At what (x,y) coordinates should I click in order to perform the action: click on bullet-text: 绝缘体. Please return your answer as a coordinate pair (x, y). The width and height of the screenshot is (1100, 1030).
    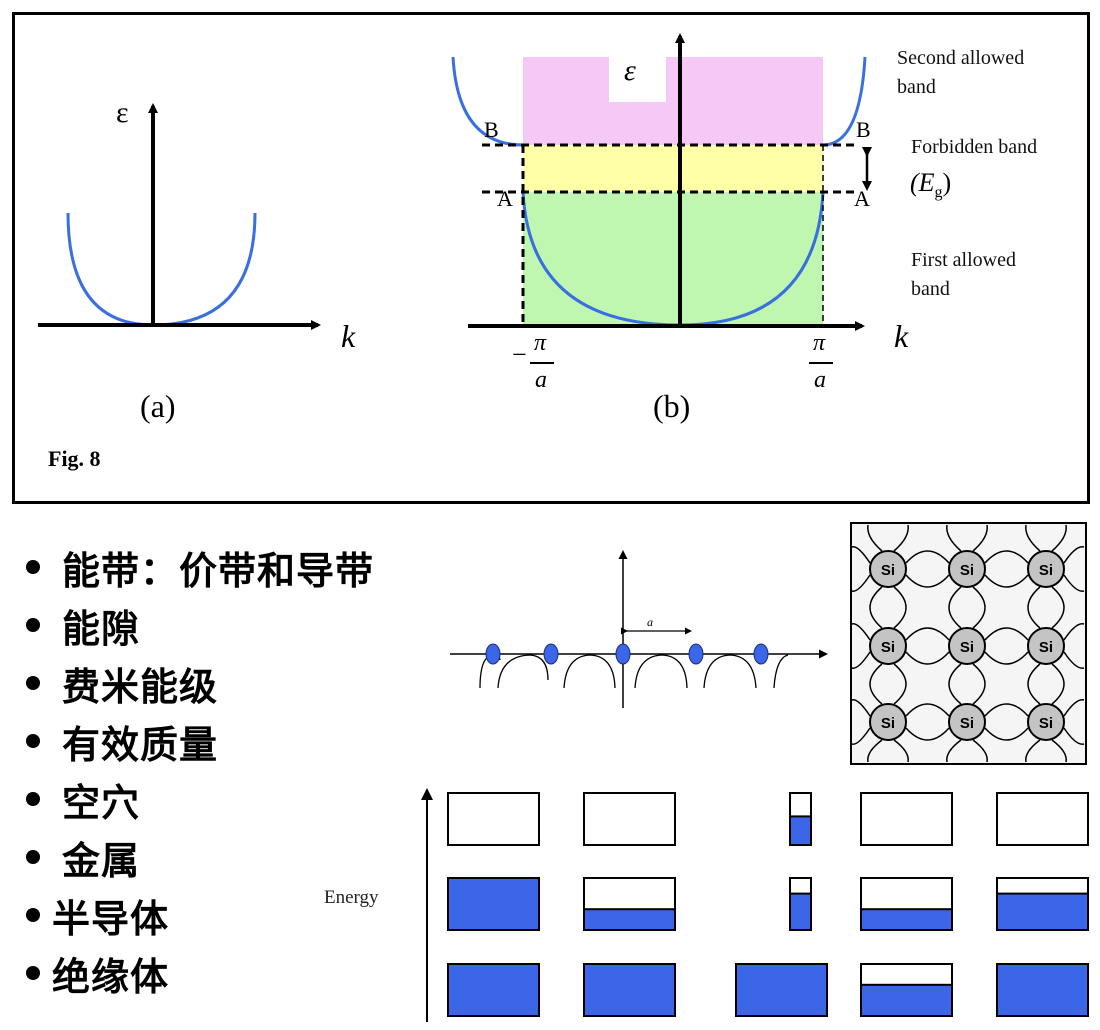
    Looking at the image, I should click on (111, 976).